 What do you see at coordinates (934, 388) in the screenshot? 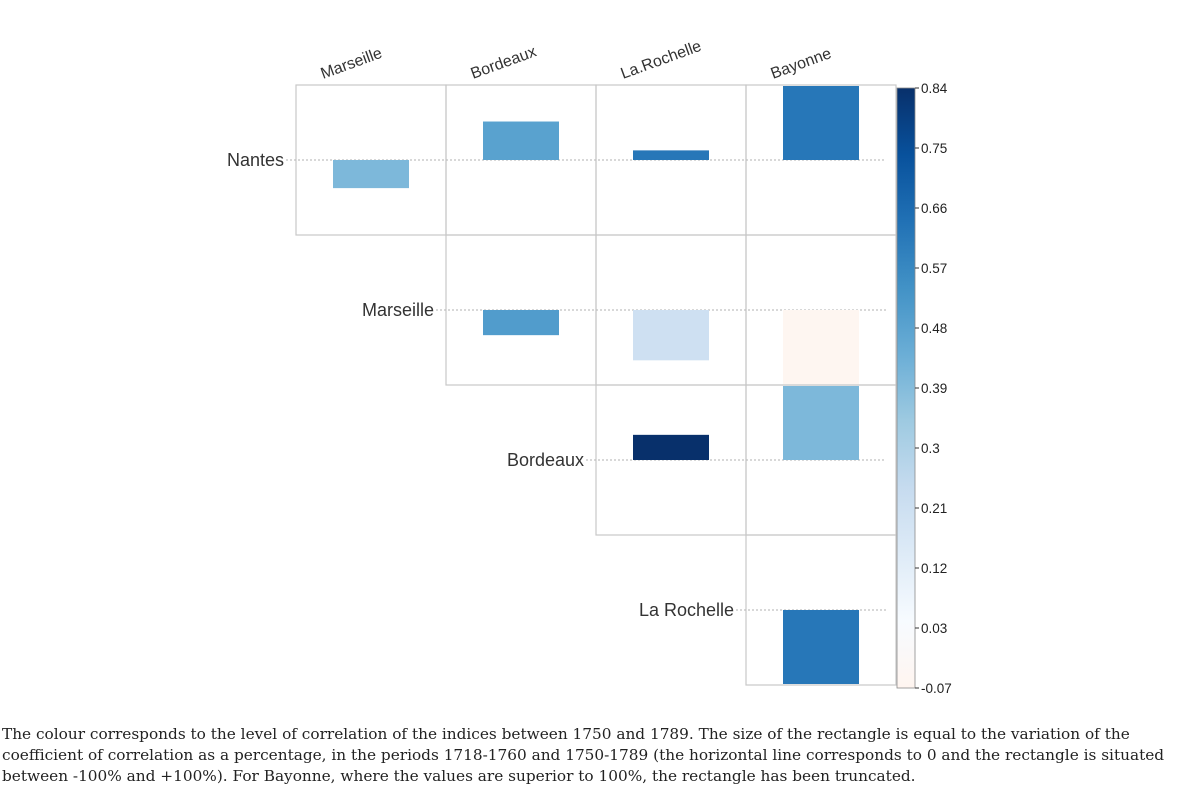
I see `colorbar-tick-label: 0.39` at bounding box center [934, 388].